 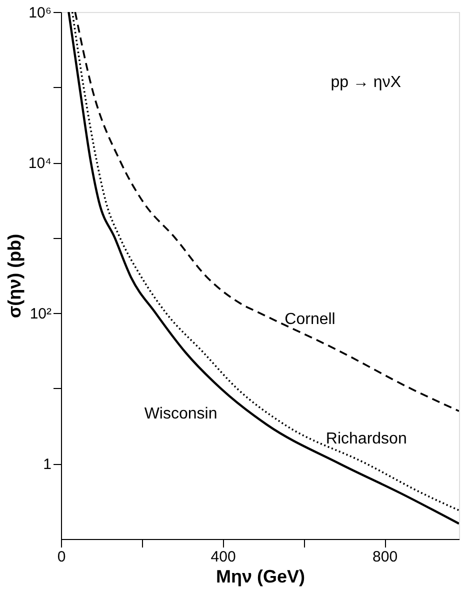 I want to click on x-tick-label: 0, so click(x=61, y=557).